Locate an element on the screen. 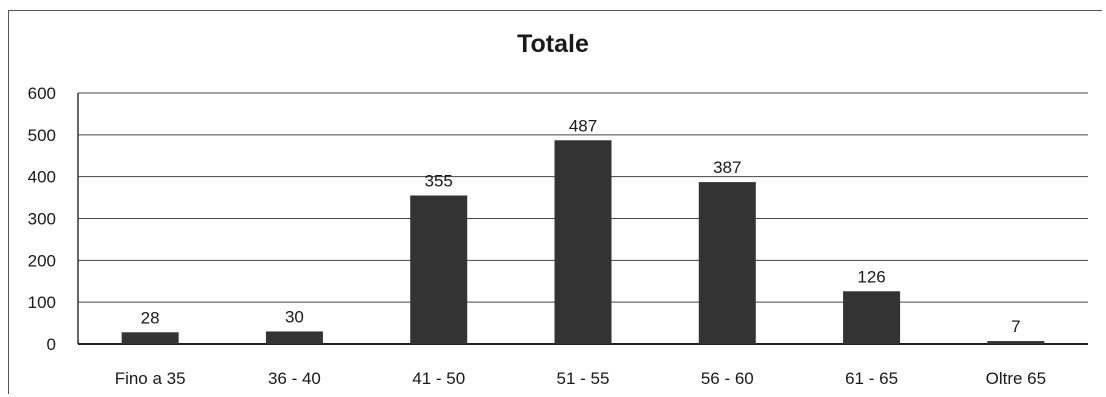 Image resolution: width=1106 pixels, height=397 pixels. data-label-6: 7 is located at coordinates (1015, 326).